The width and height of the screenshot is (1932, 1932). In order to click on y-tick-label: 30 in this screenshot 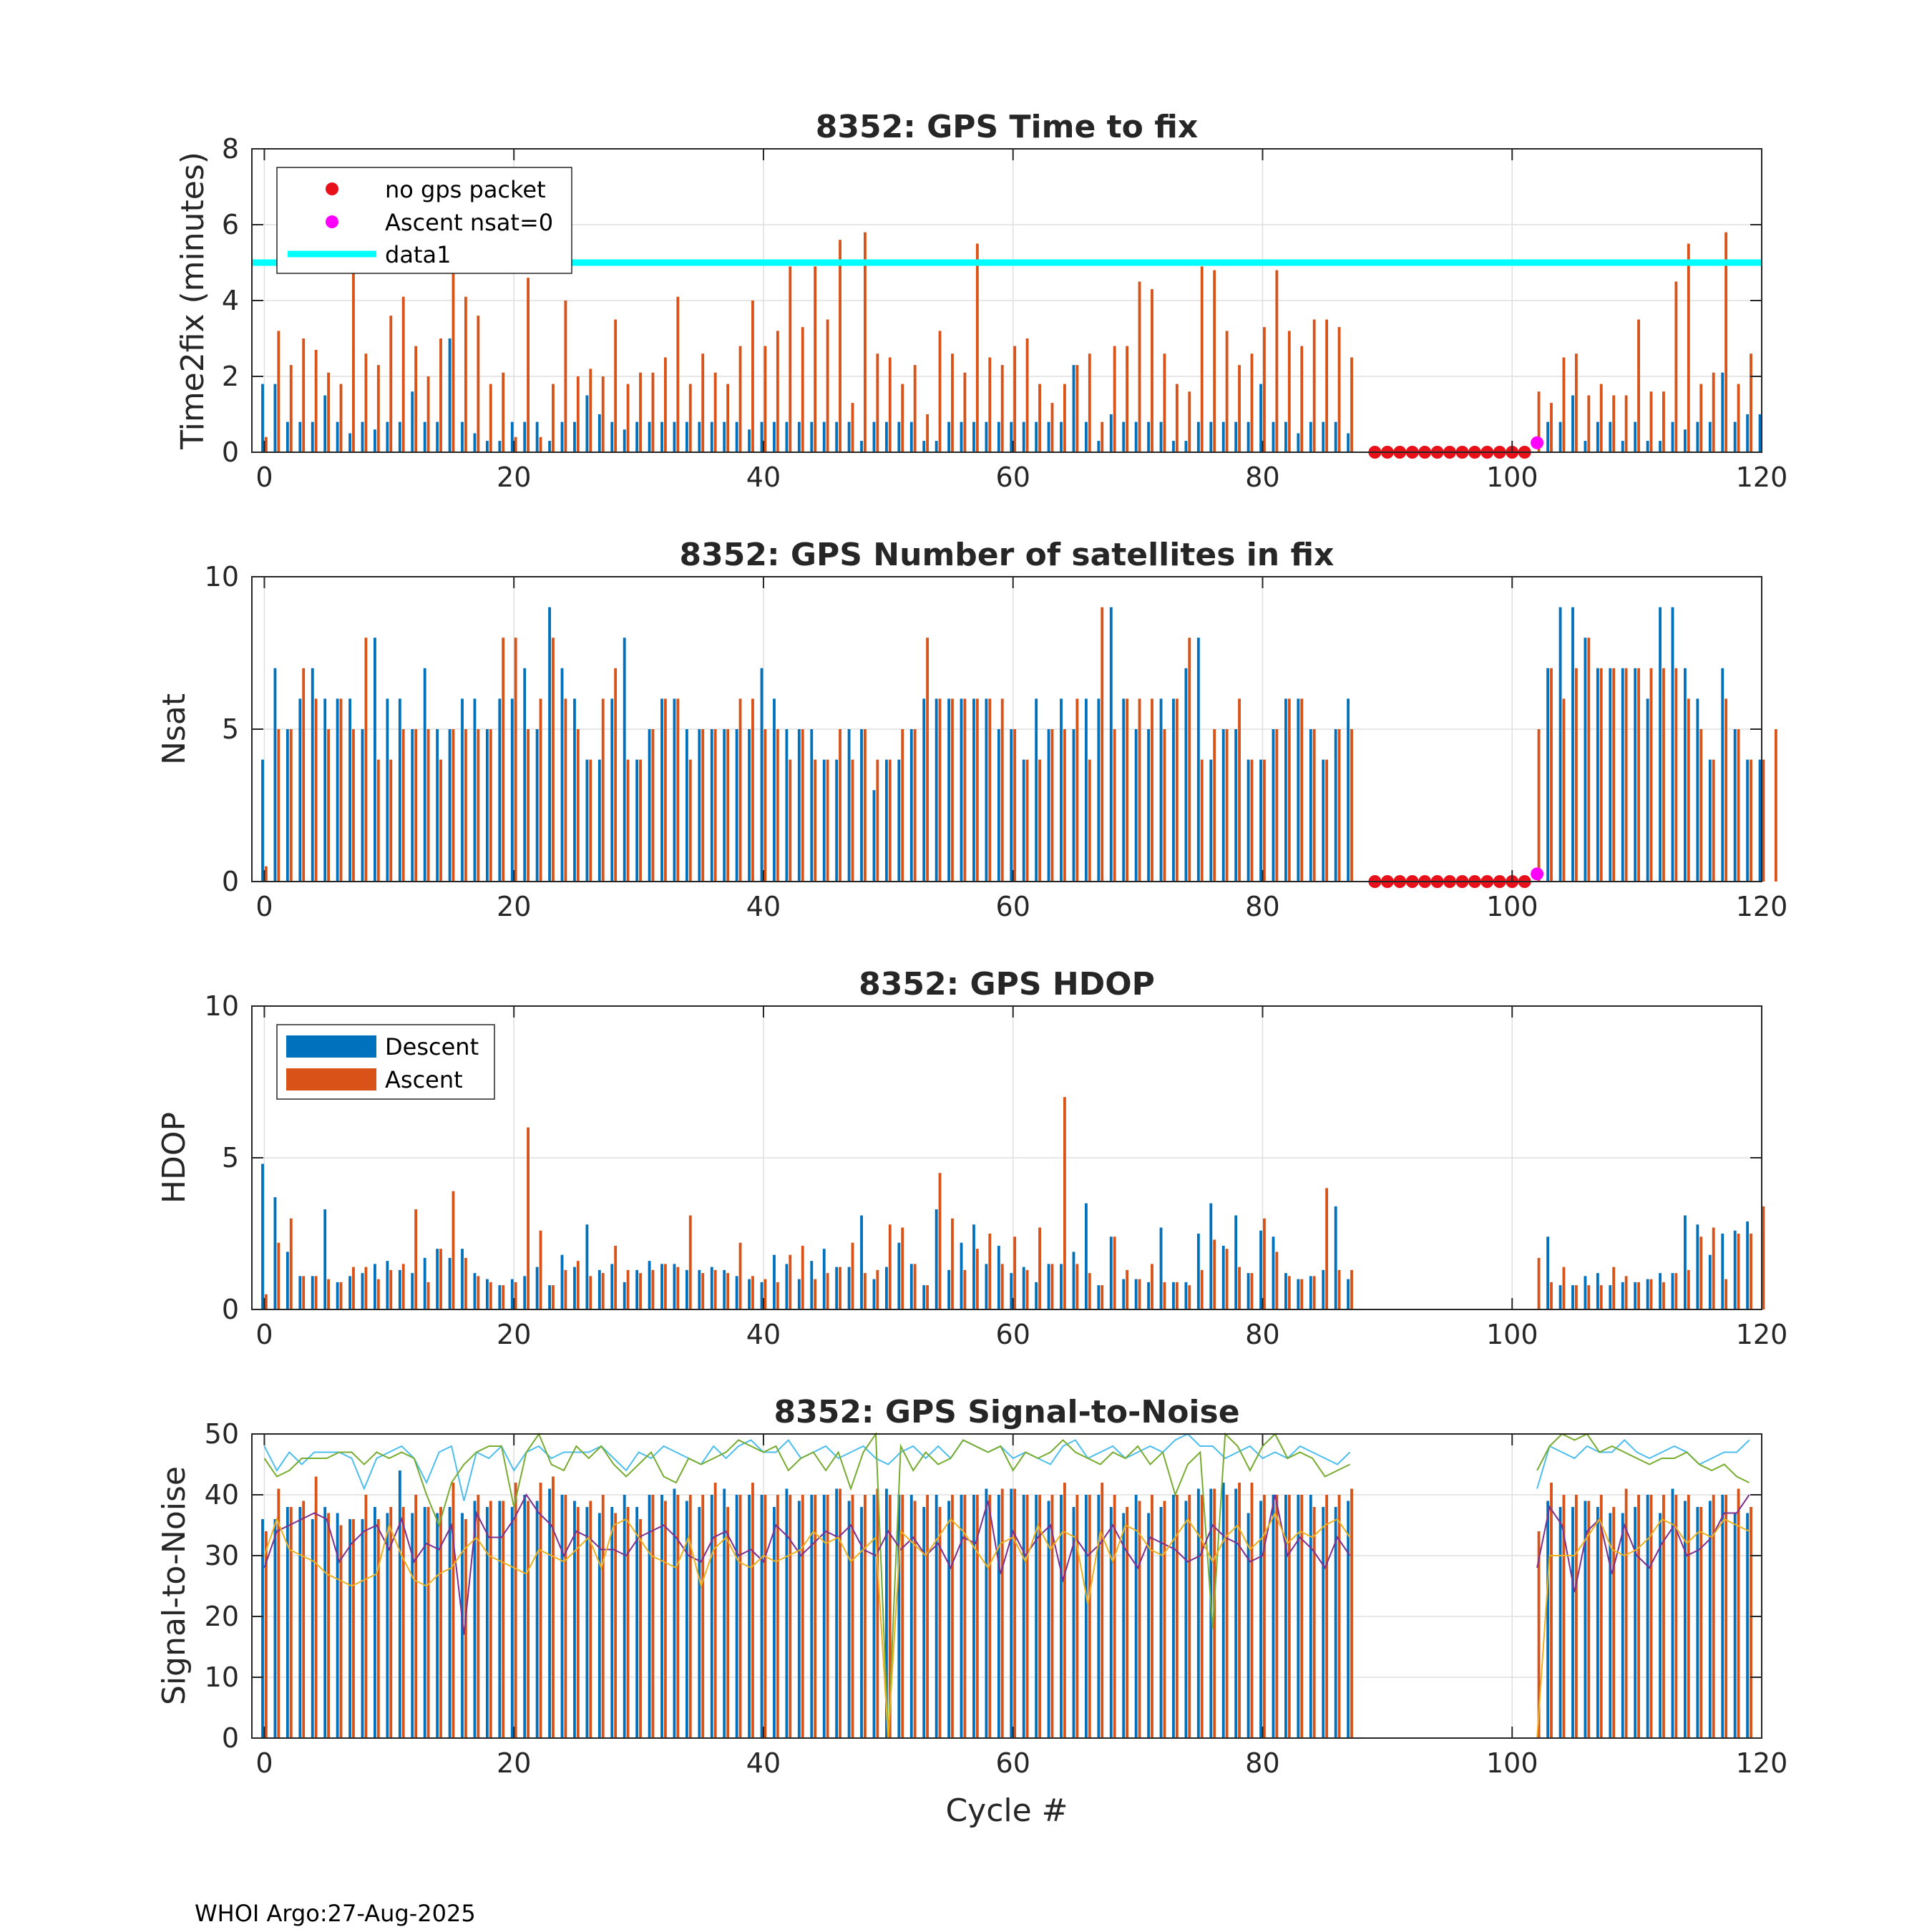, I will do `click(222, 1555)`.